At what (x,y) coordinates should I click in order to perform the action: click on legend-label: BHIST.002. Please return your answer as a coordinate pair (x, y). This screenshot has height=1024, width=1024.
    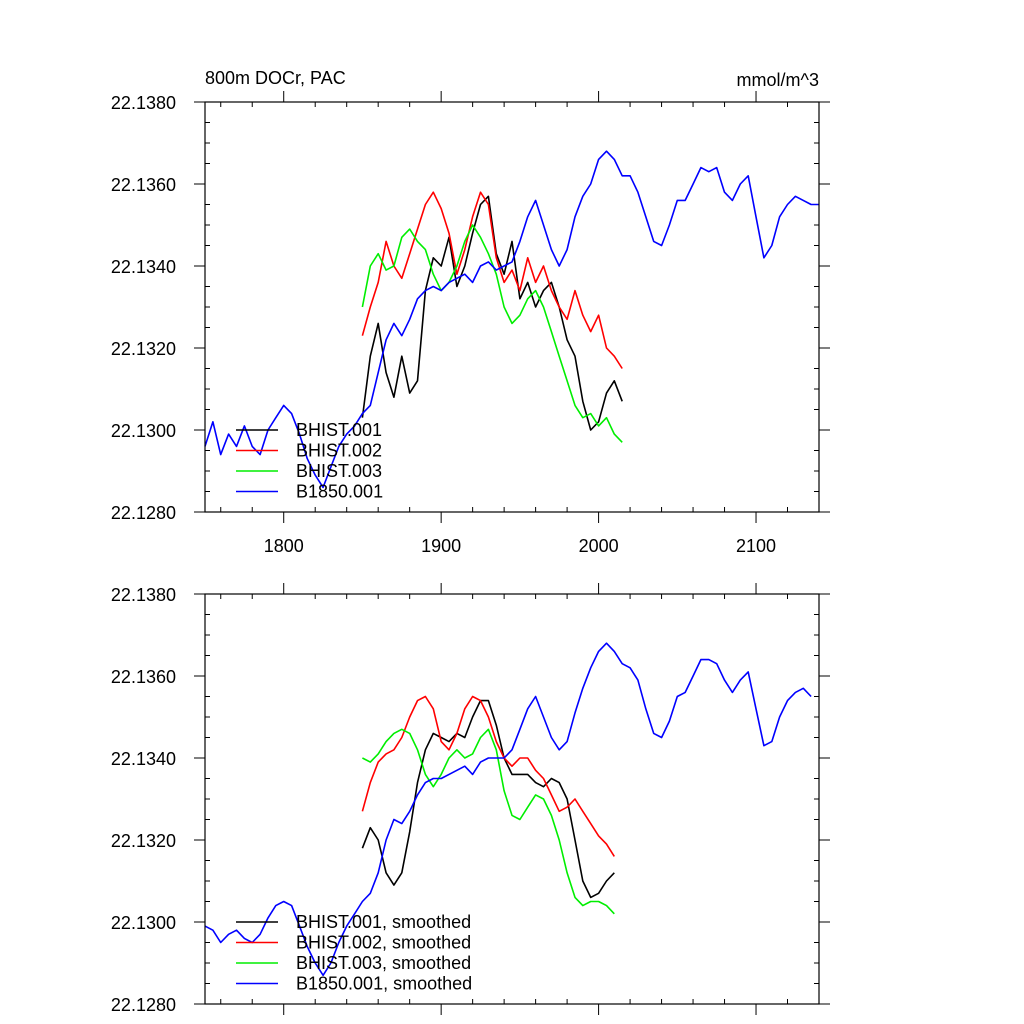
    Looking at the image, I should click on (339, 451).